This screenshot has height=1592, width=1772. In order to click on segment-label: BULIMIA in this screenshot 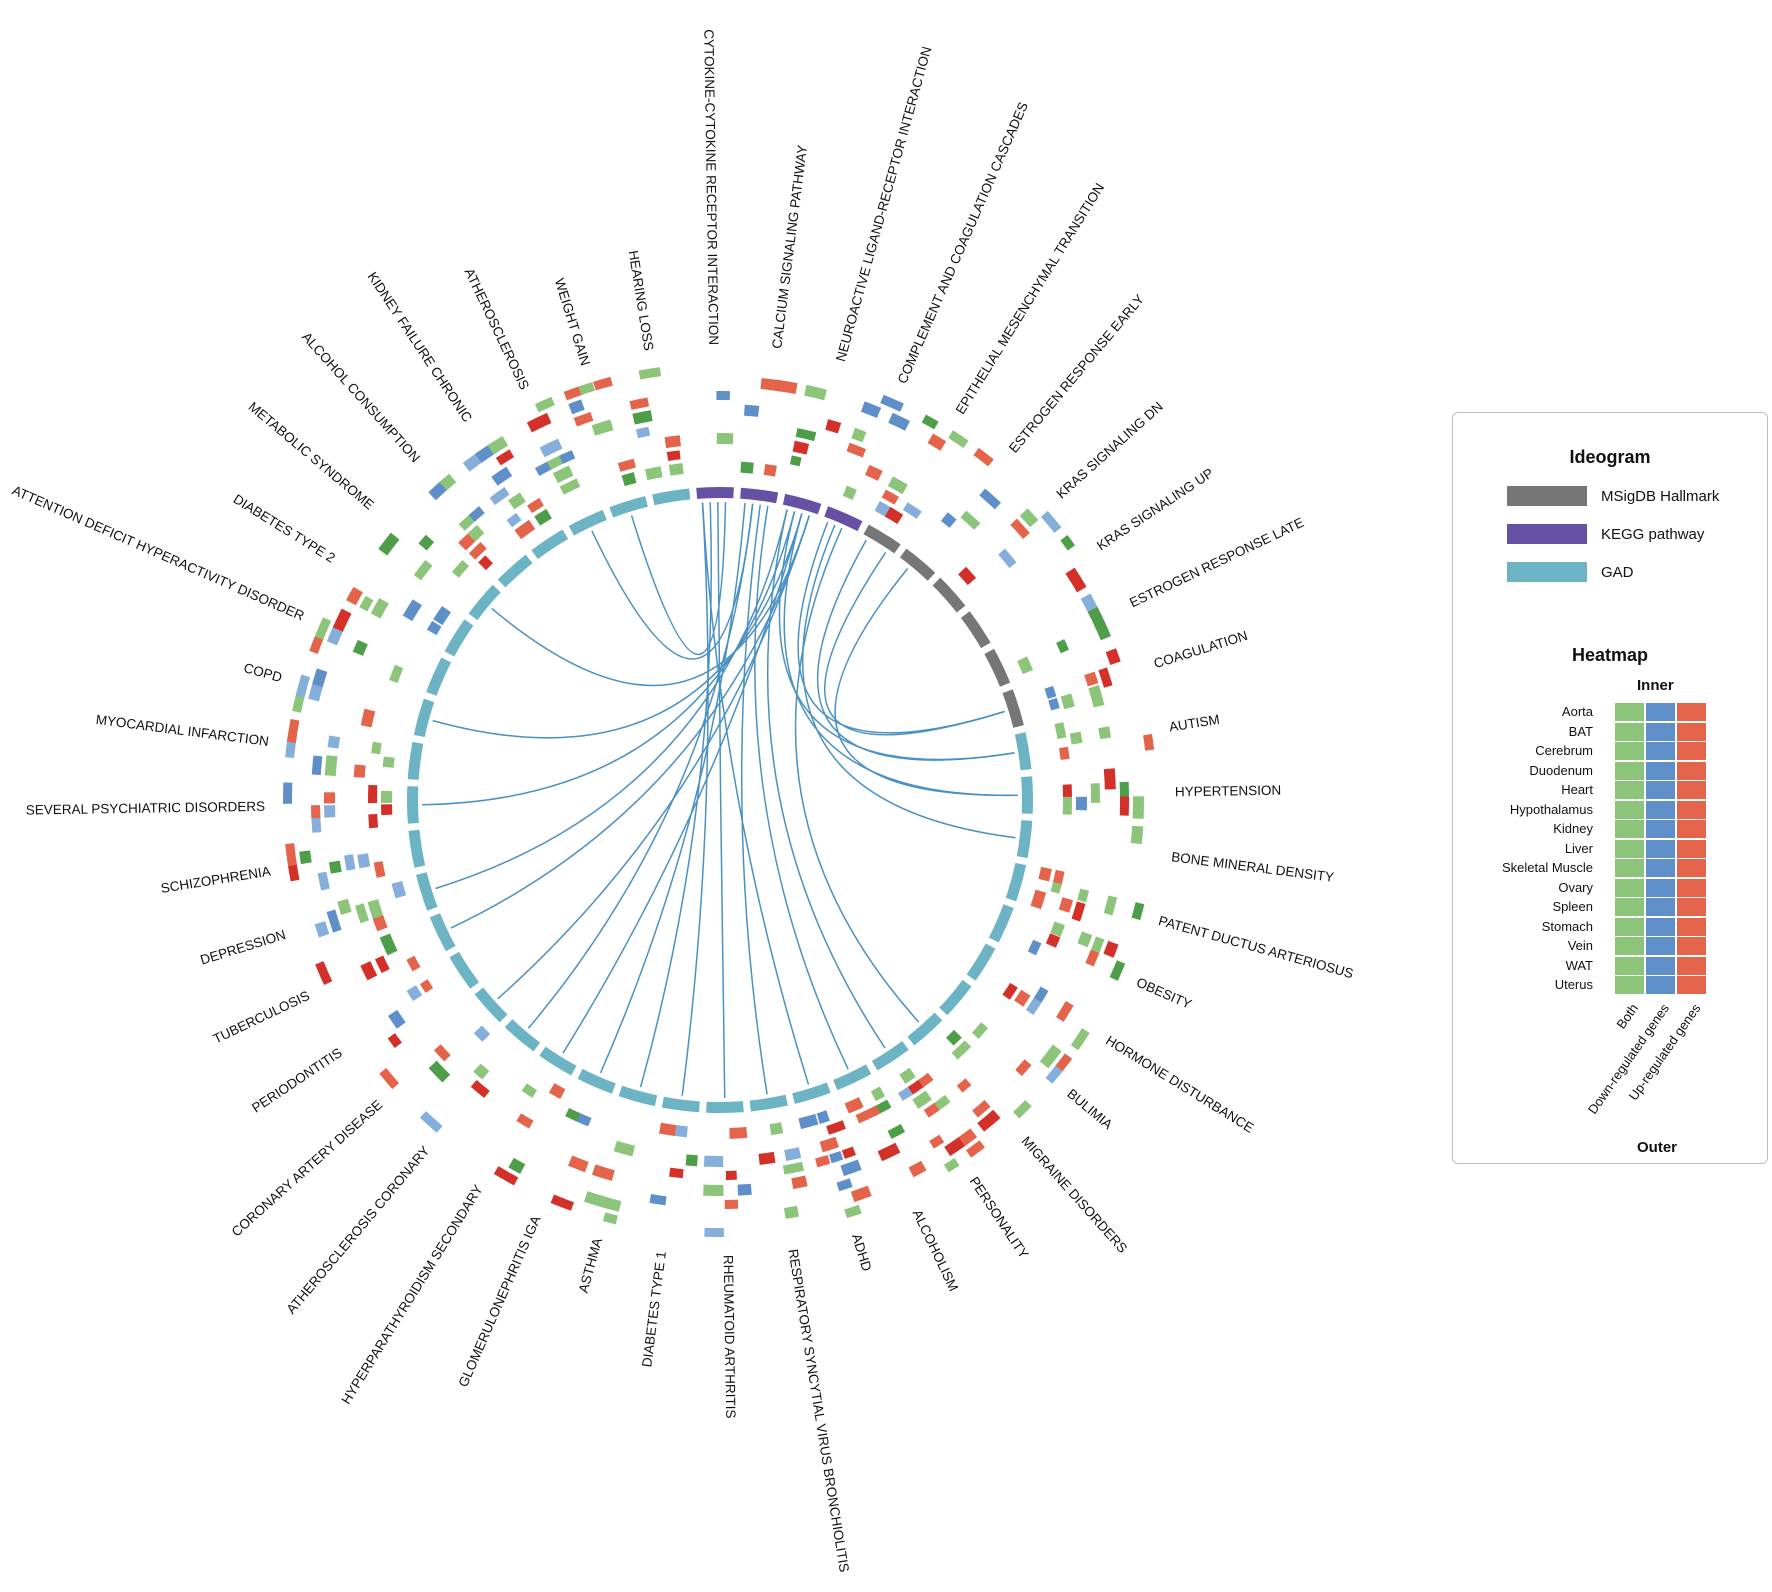, I will do `click(1089, 1109)`.